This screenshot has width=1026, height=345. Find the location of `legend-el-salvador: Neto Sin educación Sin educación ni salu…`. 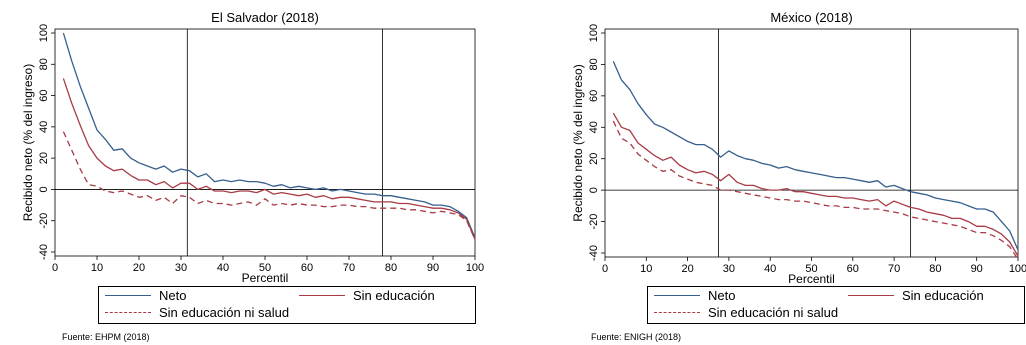

legend-el-salvador: Neto Sin educación Sin educación ni salu… is located at coordinates (287, 305).